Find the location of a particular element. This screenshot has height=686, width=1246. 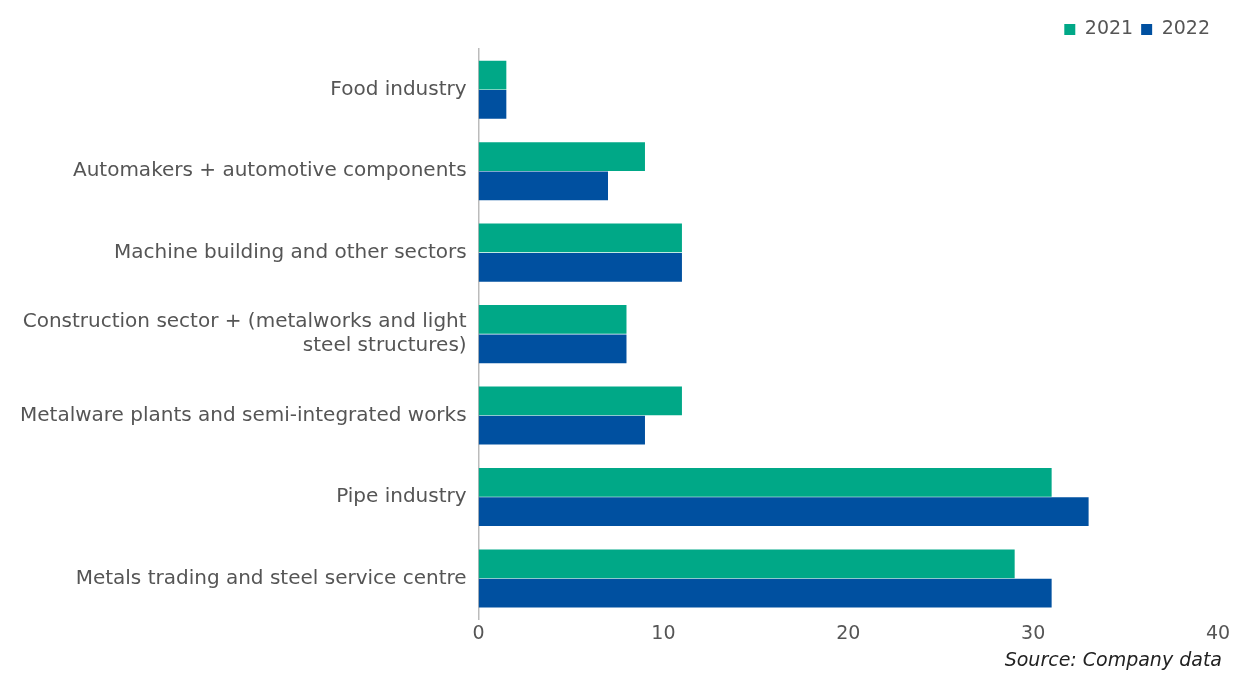

legend-label: 2021 is located at coordinates (1109, 27).